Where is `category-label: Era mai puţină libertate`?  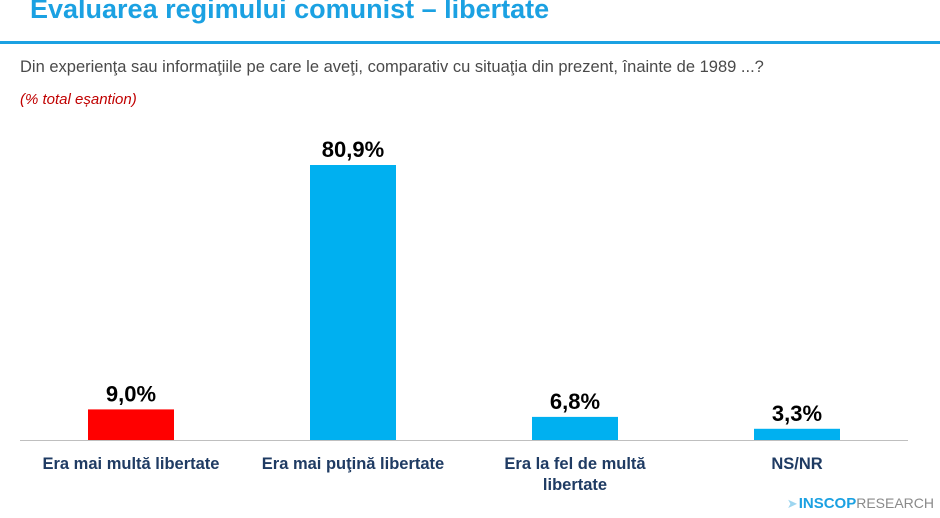 category-label: Era mai puţină libertate is located at coordinates (353, 464).